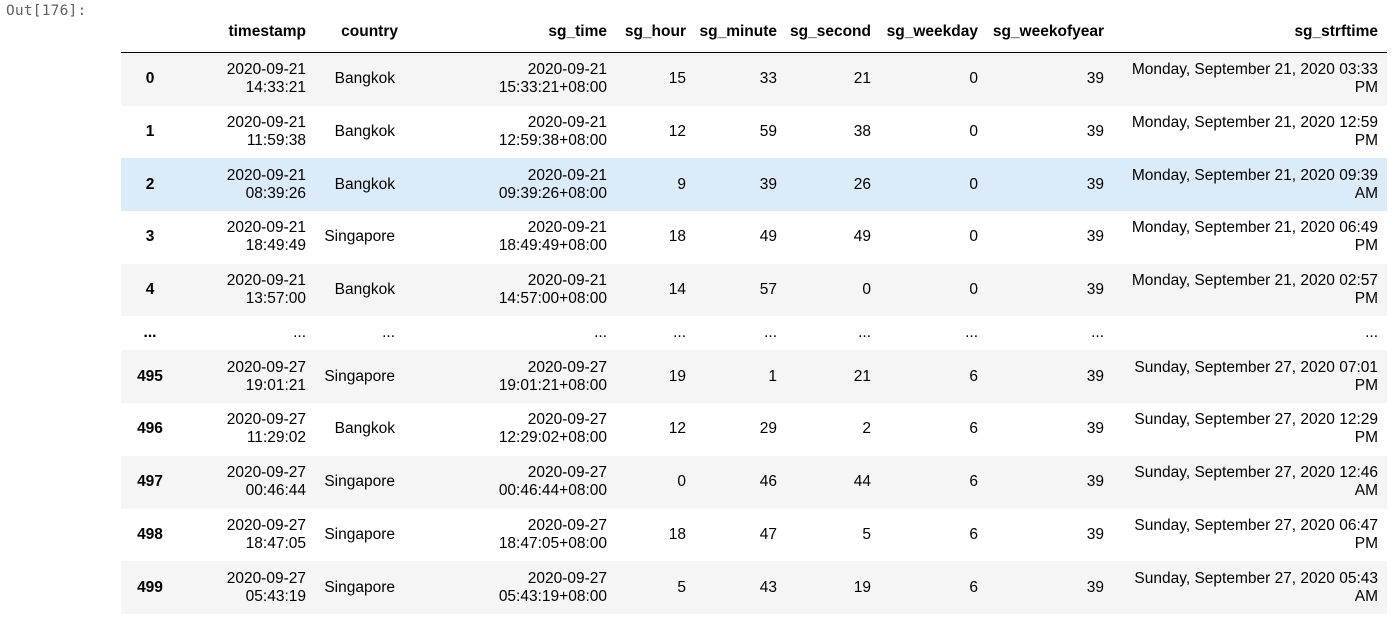  What do you see at coordinates (552, 385) in the screenshot?
I see `cell-line: 19:01:21+08:00` at bounding box center [552, 385].